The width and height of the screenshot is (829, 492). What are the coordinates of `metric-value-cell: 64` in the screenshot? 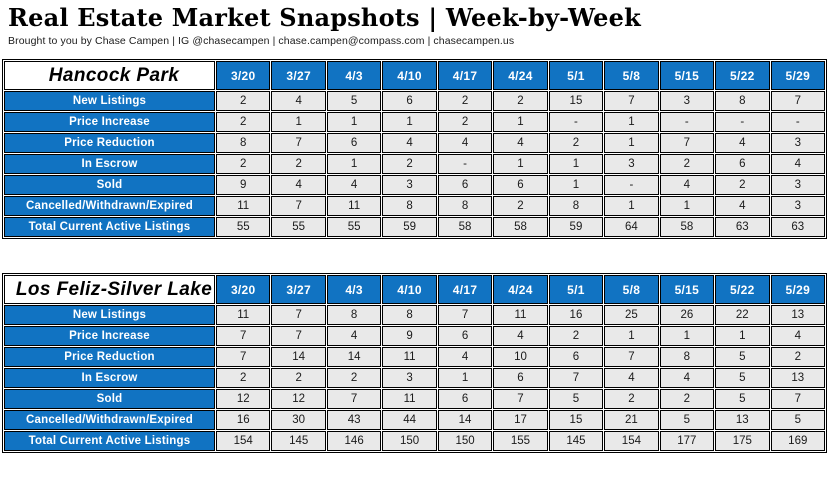 It's located at (631, 227).